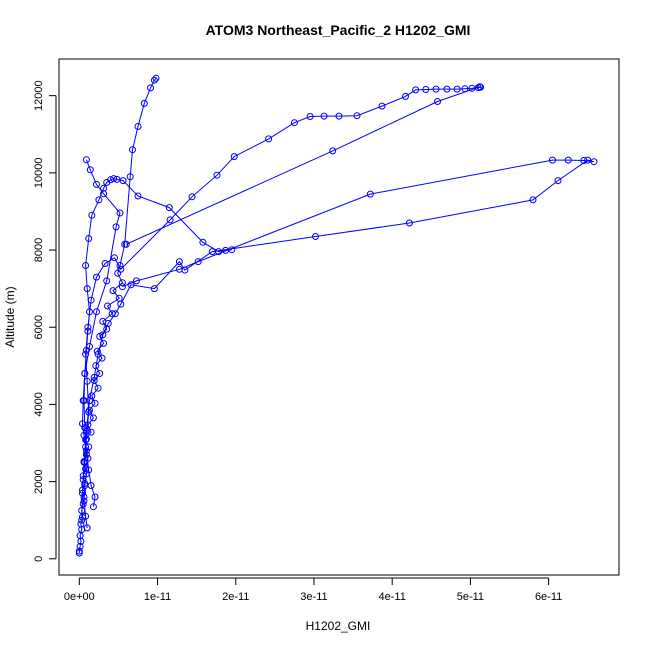 The image size is (650, 650). What do you see at coordinates (392, 597) in the screenshot?
I see `x-tick-label: 4e-11` at bounding box center [392, 597].